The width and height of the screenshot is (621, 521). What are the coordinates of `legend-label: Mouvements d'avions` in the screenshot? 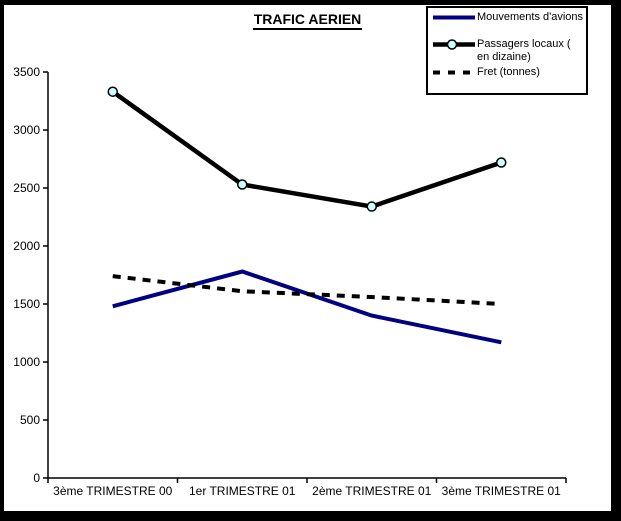 It's located at (530, 17).